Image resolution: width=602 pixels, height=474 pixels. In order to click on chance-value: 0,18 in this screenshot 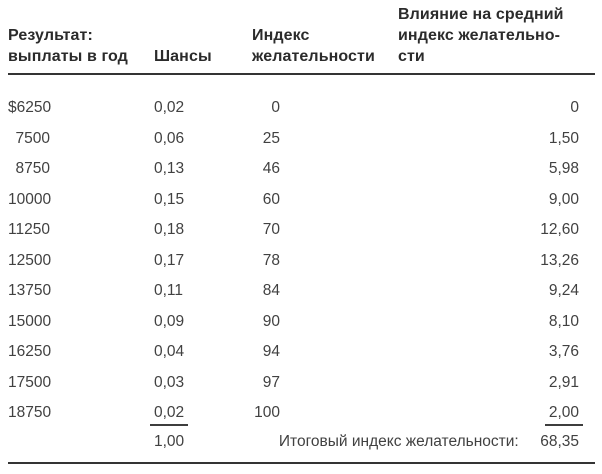, I will do `click(169, 230)`.